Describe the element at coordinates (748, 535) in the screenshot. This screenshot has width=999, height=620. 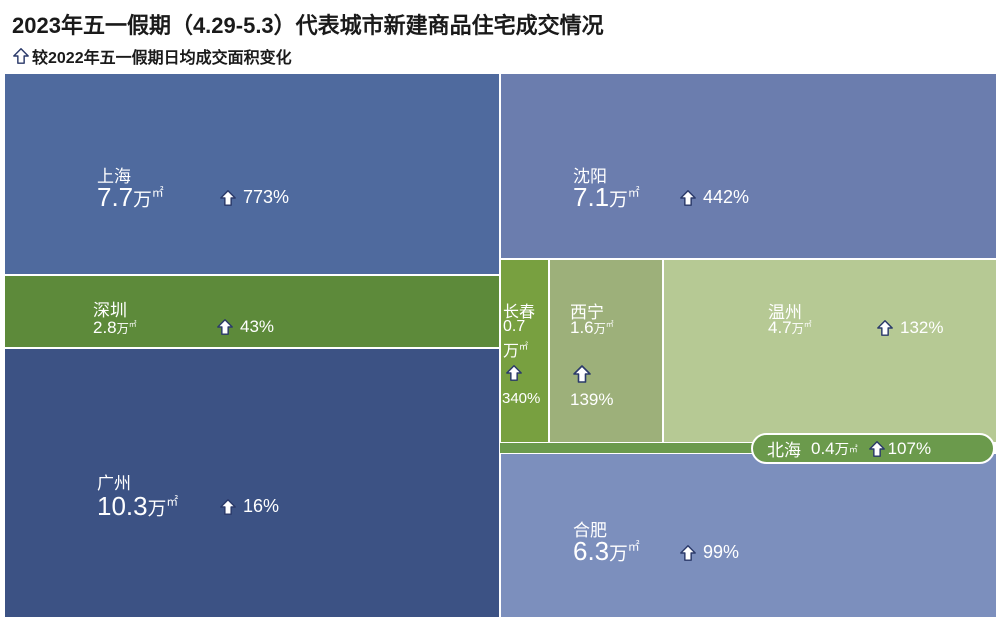
I see `tile-hefei: 合肥 6.3万㎡ 99%` at that location.